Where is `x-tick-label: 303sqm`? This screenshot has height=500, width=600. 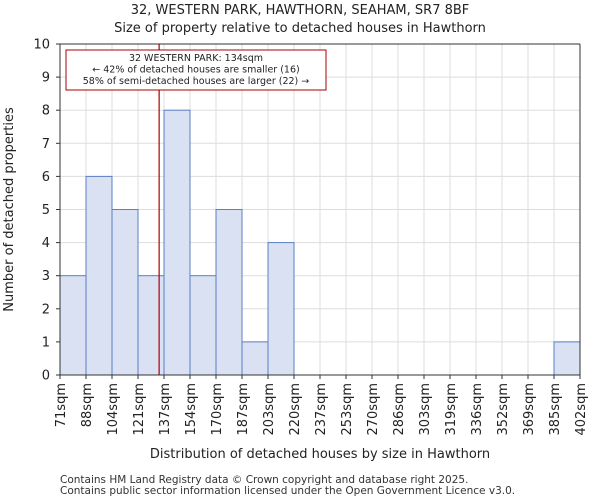
x-tick-label: 303sqm is located at coordinates (425, 409).